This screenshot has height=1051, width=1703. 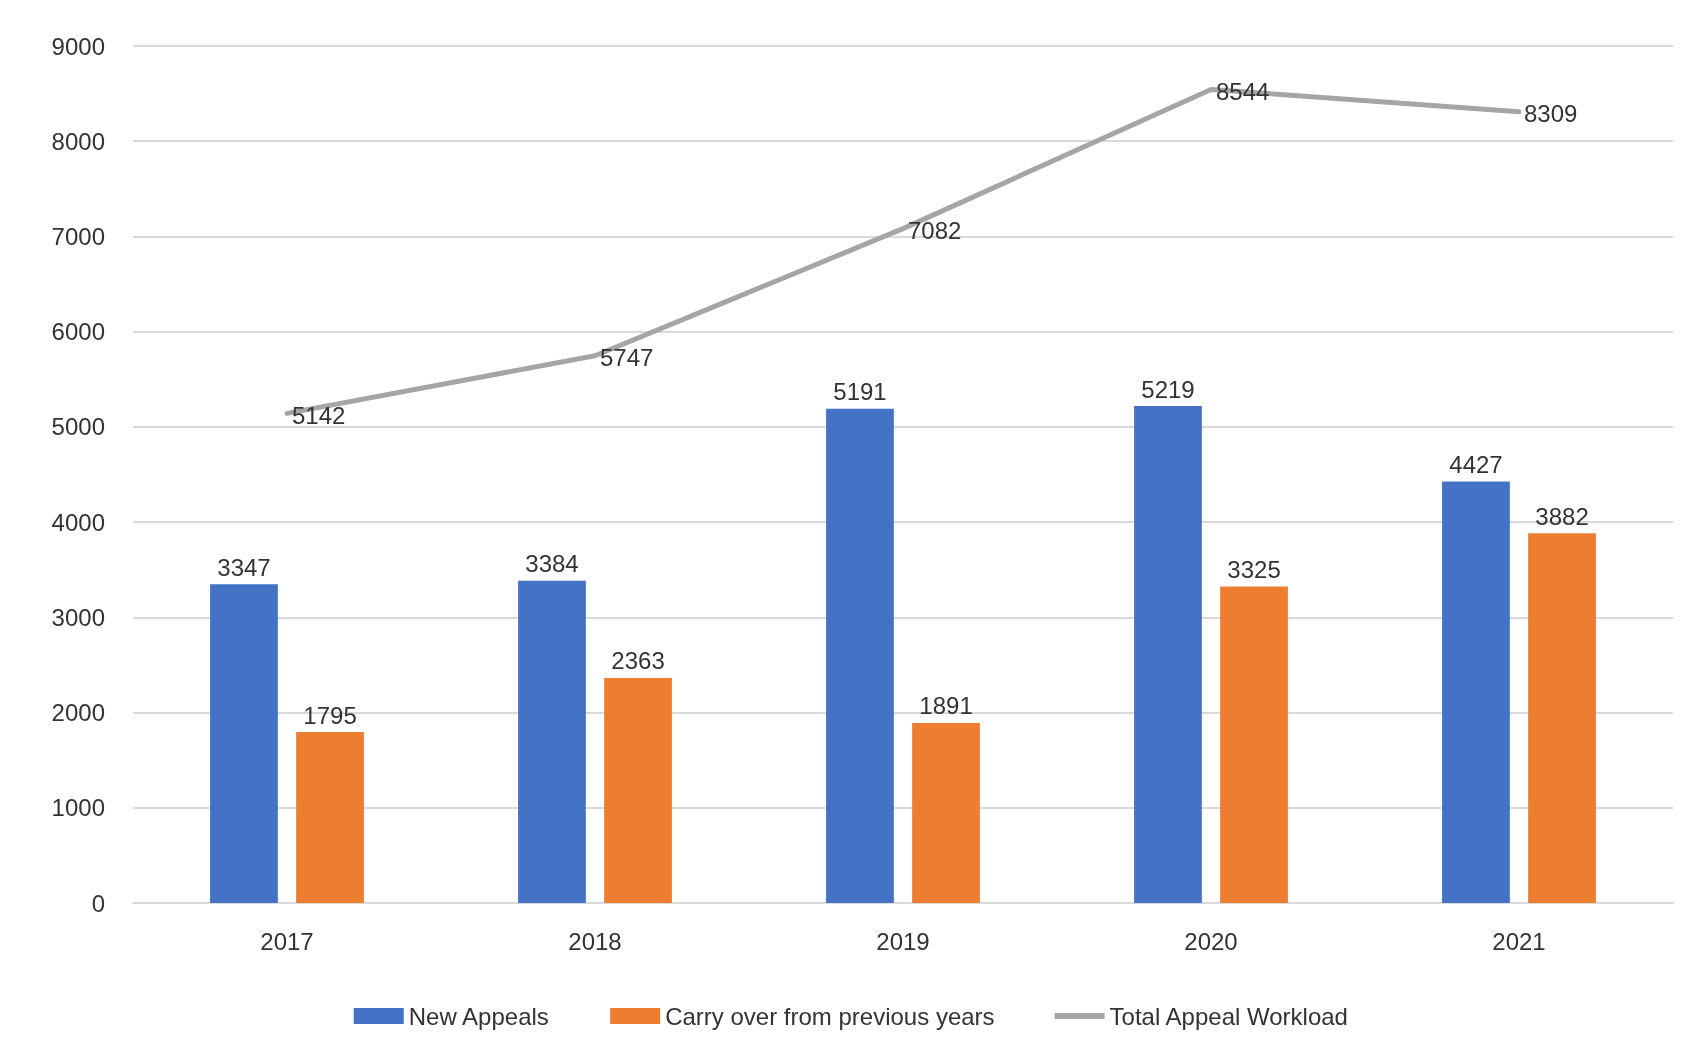 I want to click on x-tick-label: 2017, so click(x=287, y=941).